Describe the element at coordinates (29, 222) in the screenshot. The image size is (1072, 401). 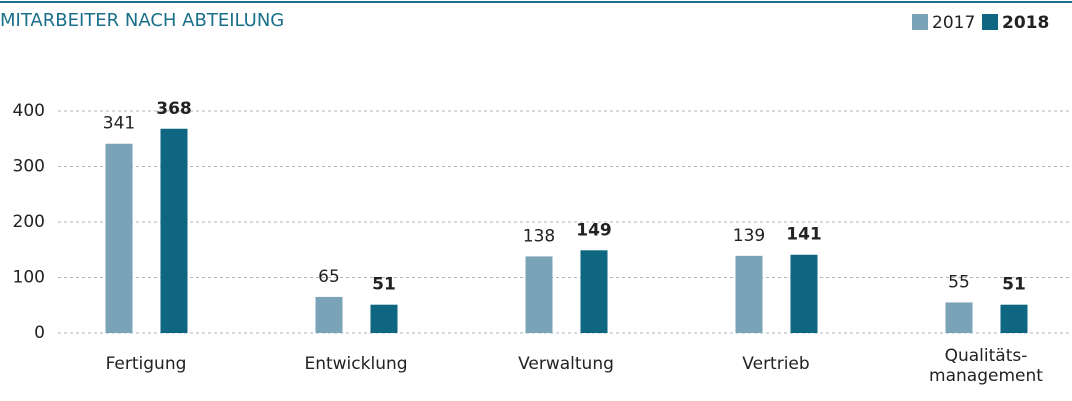
I see `y-tick-label: 200` at that location.